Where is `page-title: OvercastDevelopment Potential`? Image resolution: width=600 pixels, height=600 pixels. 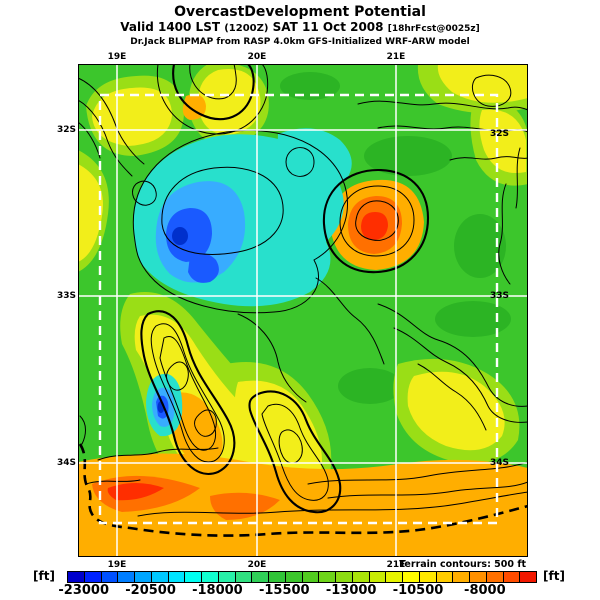
page-title: OvercastDevelopment Potential is located at coordinates (300, 12).